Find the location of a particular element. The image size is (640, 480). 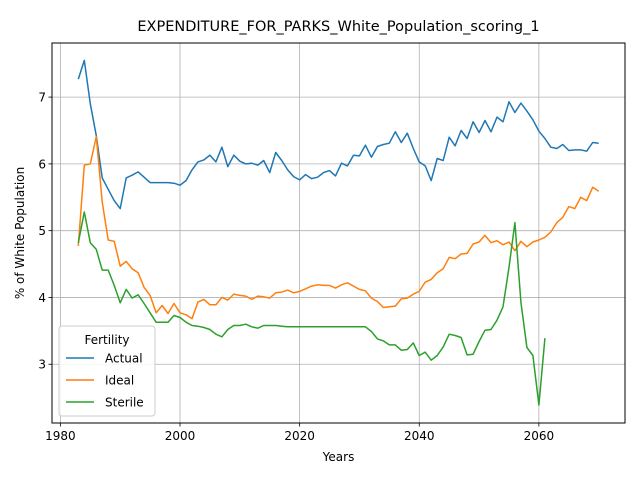

legend-box is located at coordinates (107, 371).